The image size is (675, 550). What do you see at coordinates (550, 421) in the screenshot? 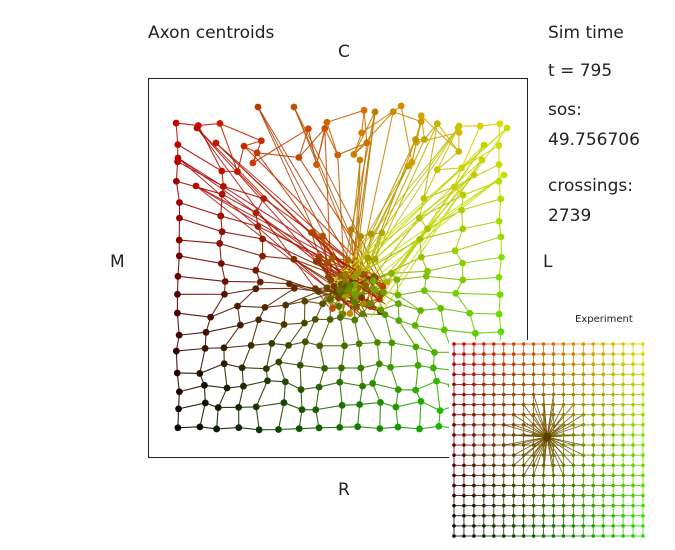
I see `inset-star-edge` at bounding box center [550, 421].